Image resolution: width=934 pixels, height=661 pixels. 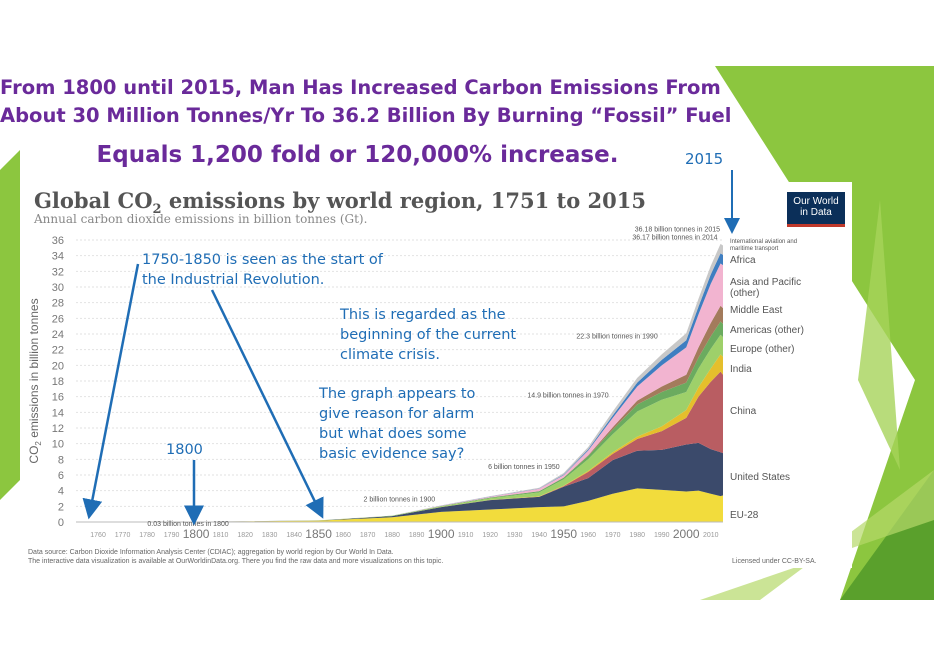 I want to click on value-label: 22.3 billion tonnes in 1990, so click(x=616, y=336).